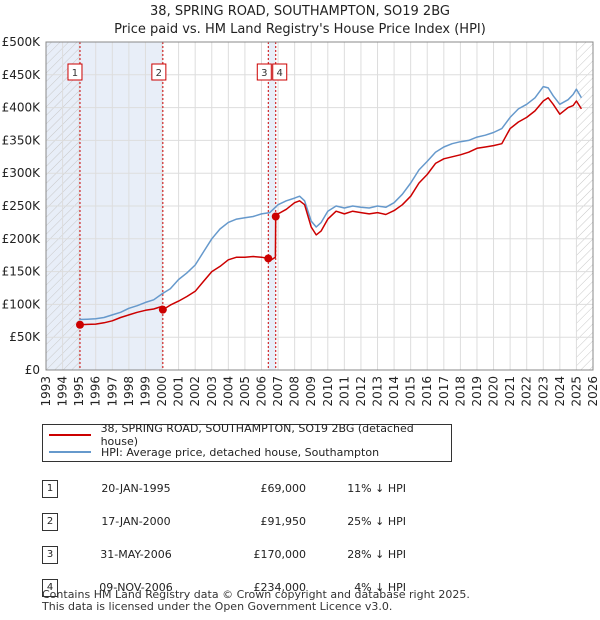  What do you see at coordinates (593, 391) in the screenshot?
I see `x-tick-label: 2026` at bounding box center [593, 391].